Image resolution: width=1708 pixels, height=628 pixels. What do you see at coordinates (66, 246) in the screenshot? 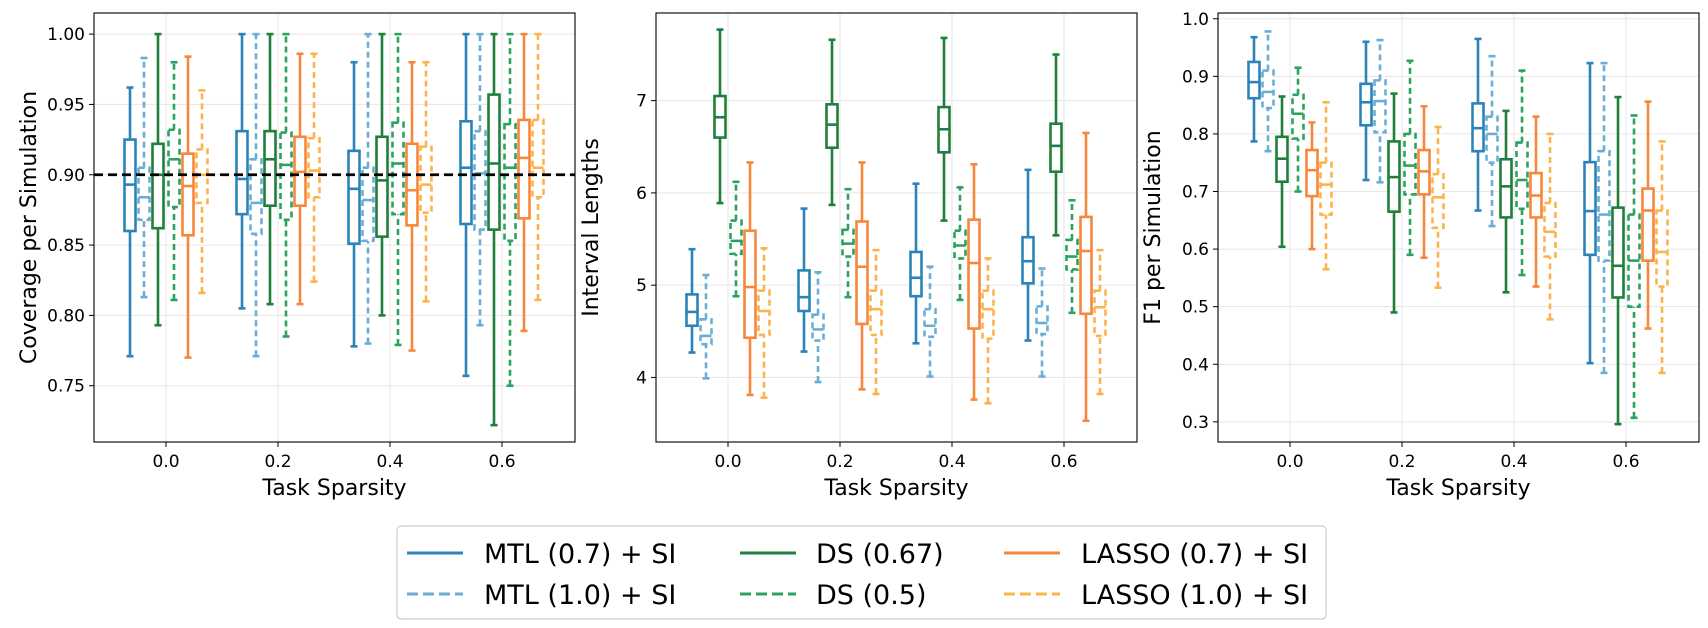
I see `y-tick-label: 0.85` at bounding box center [66, 246].